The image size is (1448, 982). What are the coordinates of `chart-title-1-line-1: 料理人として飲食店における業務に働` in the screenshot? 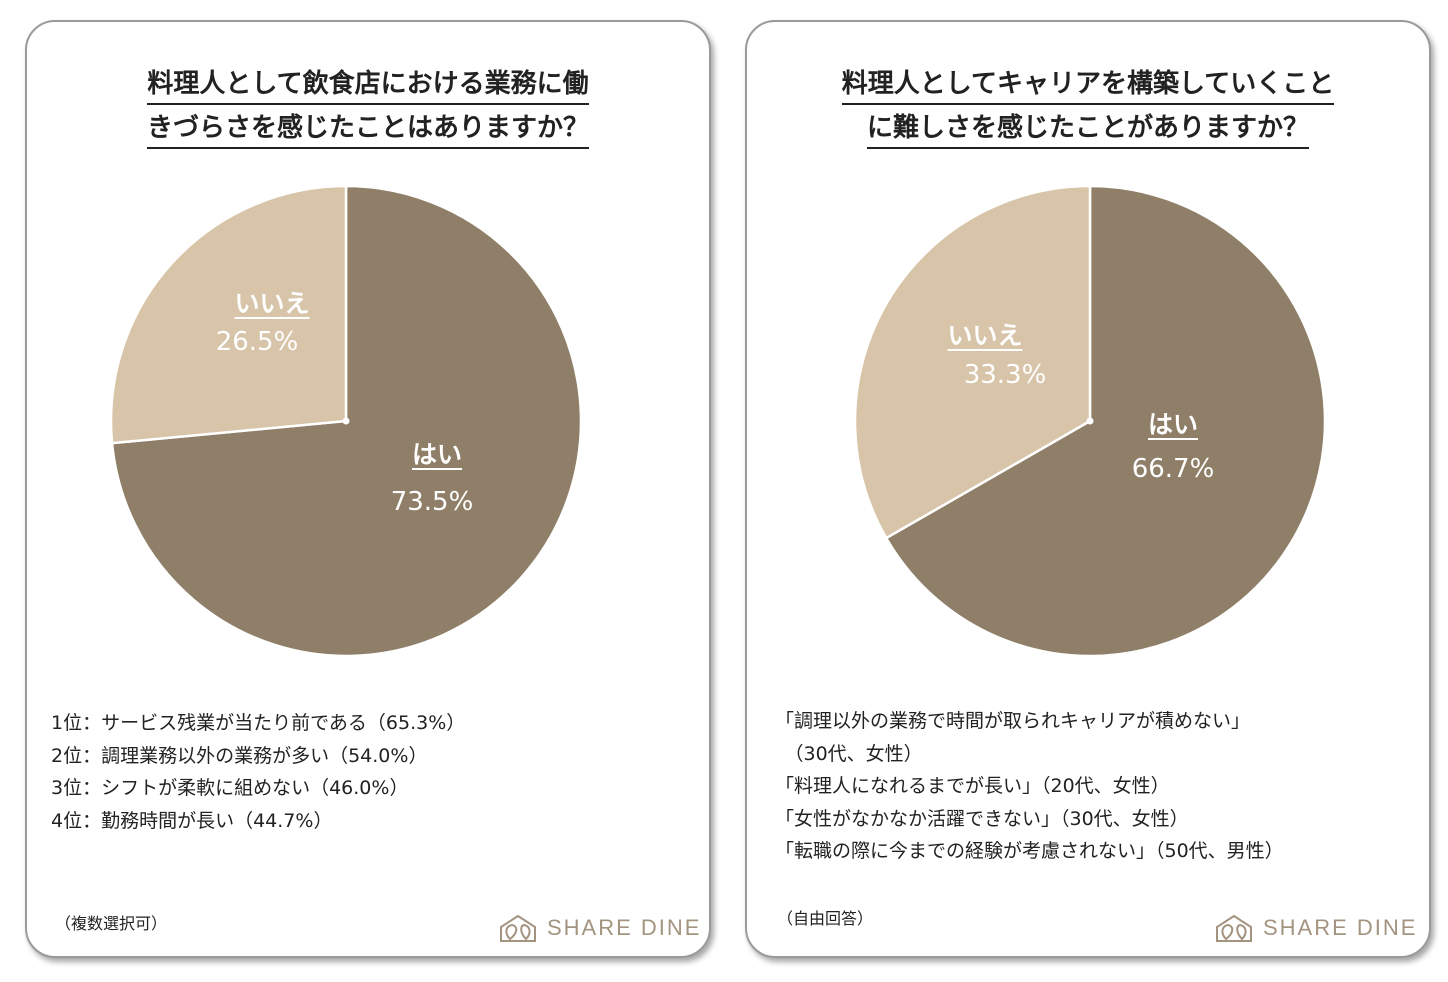 It's located at (368, 85).